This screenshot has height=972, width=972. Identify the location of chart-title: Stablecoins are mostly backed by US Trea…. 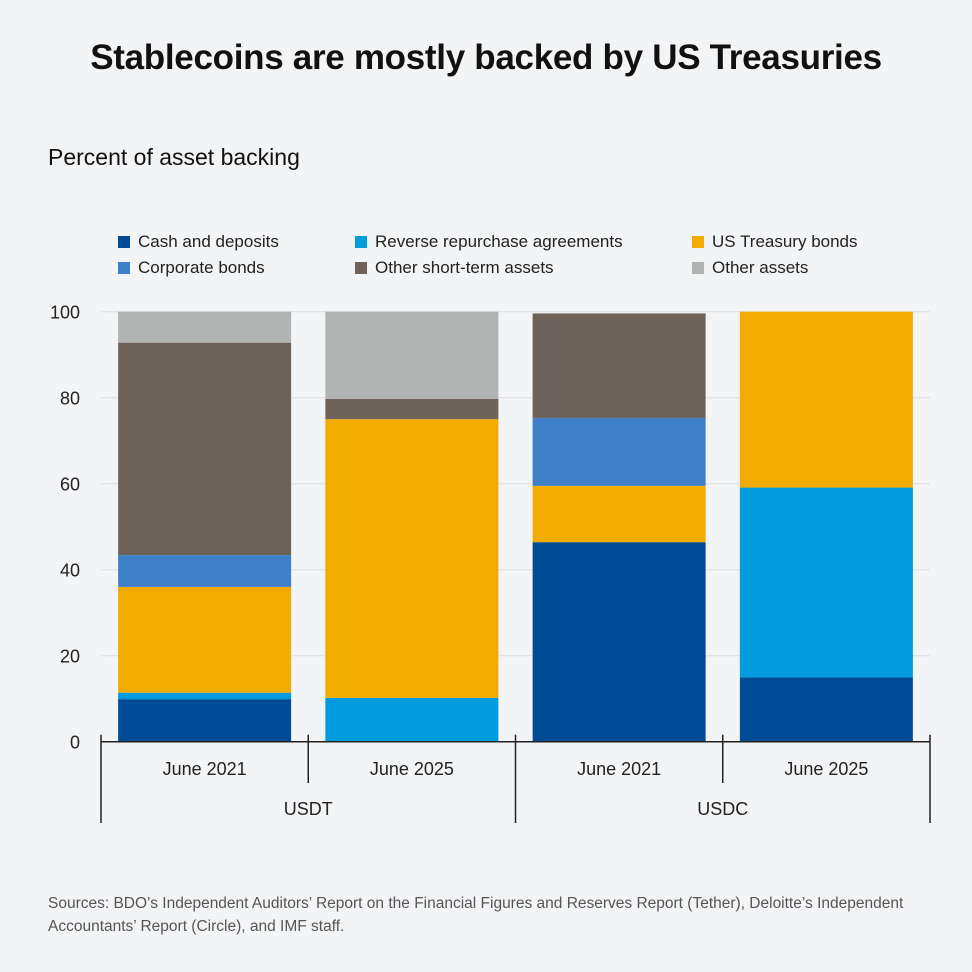
(486, 57).